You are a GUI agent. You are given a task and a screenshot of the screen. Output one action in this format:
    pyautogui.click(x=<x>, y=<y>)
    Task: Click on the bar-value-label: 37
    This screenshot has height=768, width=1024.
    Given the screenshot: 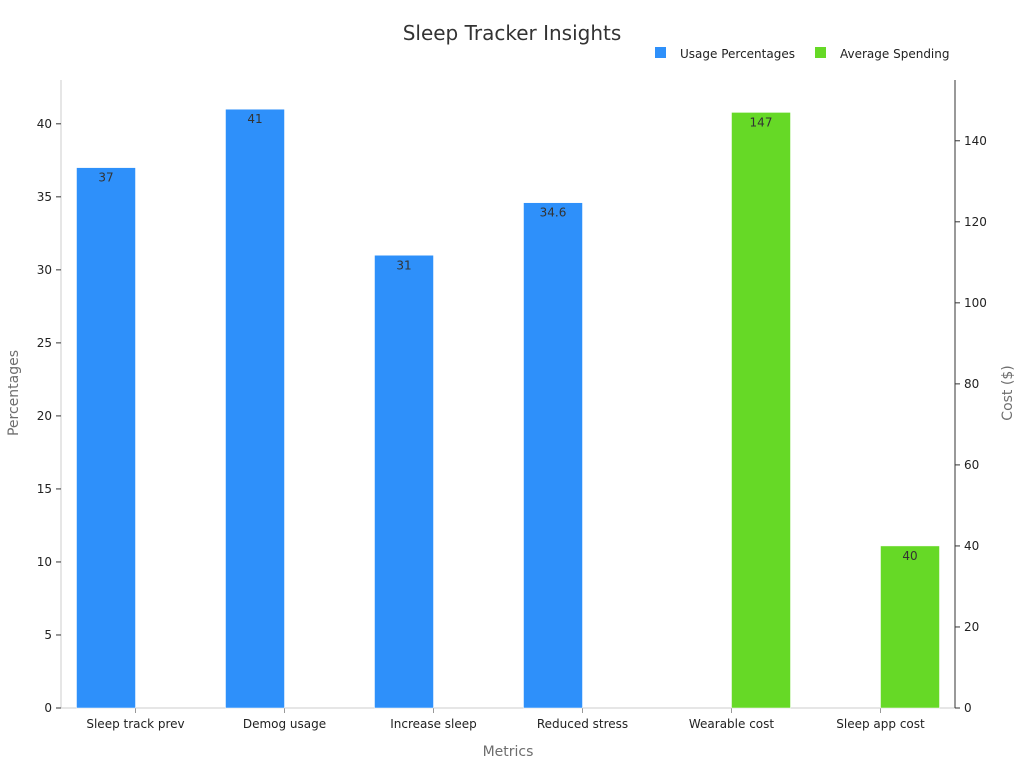 What is the action you would take?
    pyautogui.click(x=105, y=178)
    